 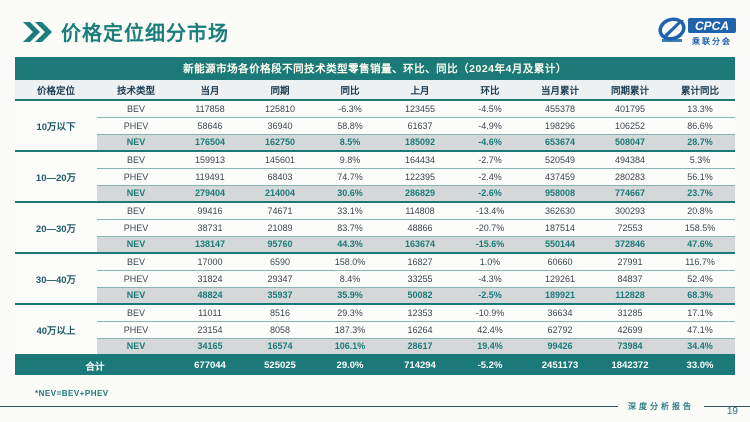 What do you see at coordinates (210, 364) in the screenshot?
I see `total-value-cell: 677044` at bounding box center [210, 364].